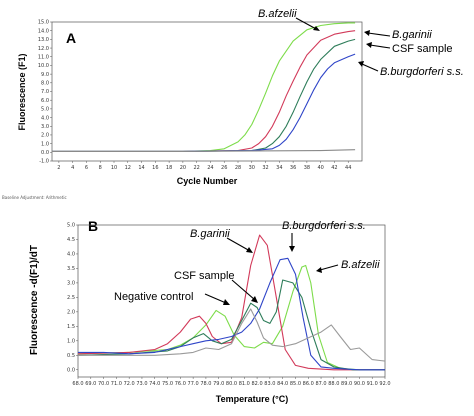 The width and height of the screenshot is (474, 416). Describe the element at coordinates (45, 136) in the screenshot. I see `panel-a-y-tick-label: 2.0` at that location.